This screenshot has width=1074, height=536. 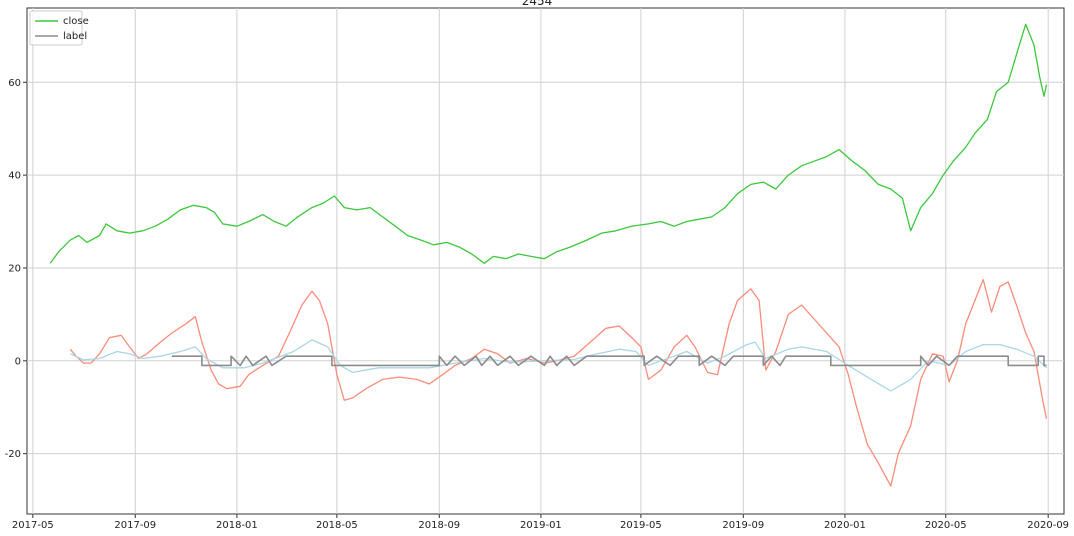 I want to click on y-tick-label: -20, so click(x=13, y=454).